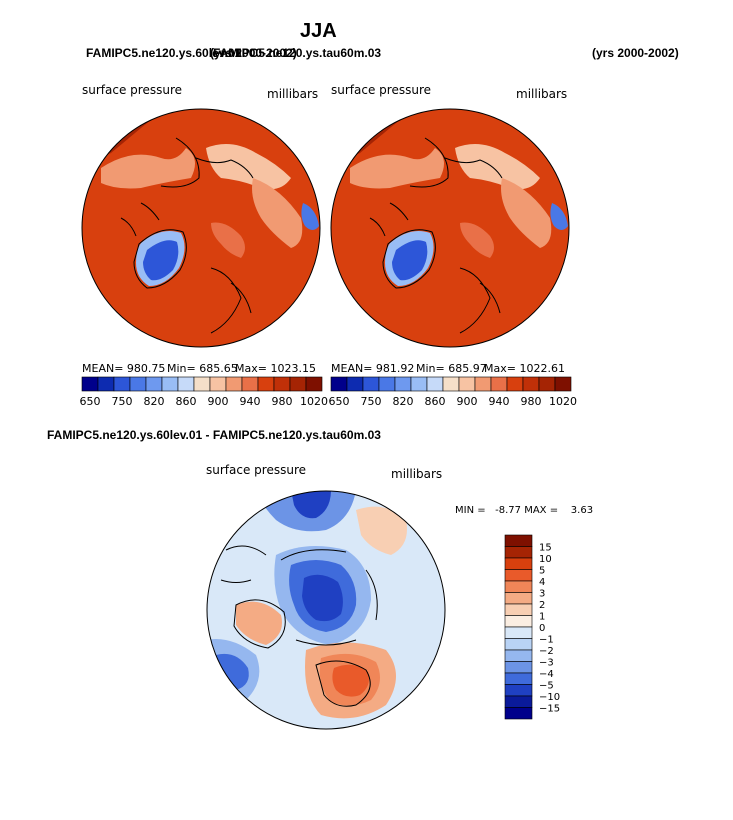 Image resolution: width=733 pixels, height=820 pixels. I want to click on coastline-south, so click(343, 683).